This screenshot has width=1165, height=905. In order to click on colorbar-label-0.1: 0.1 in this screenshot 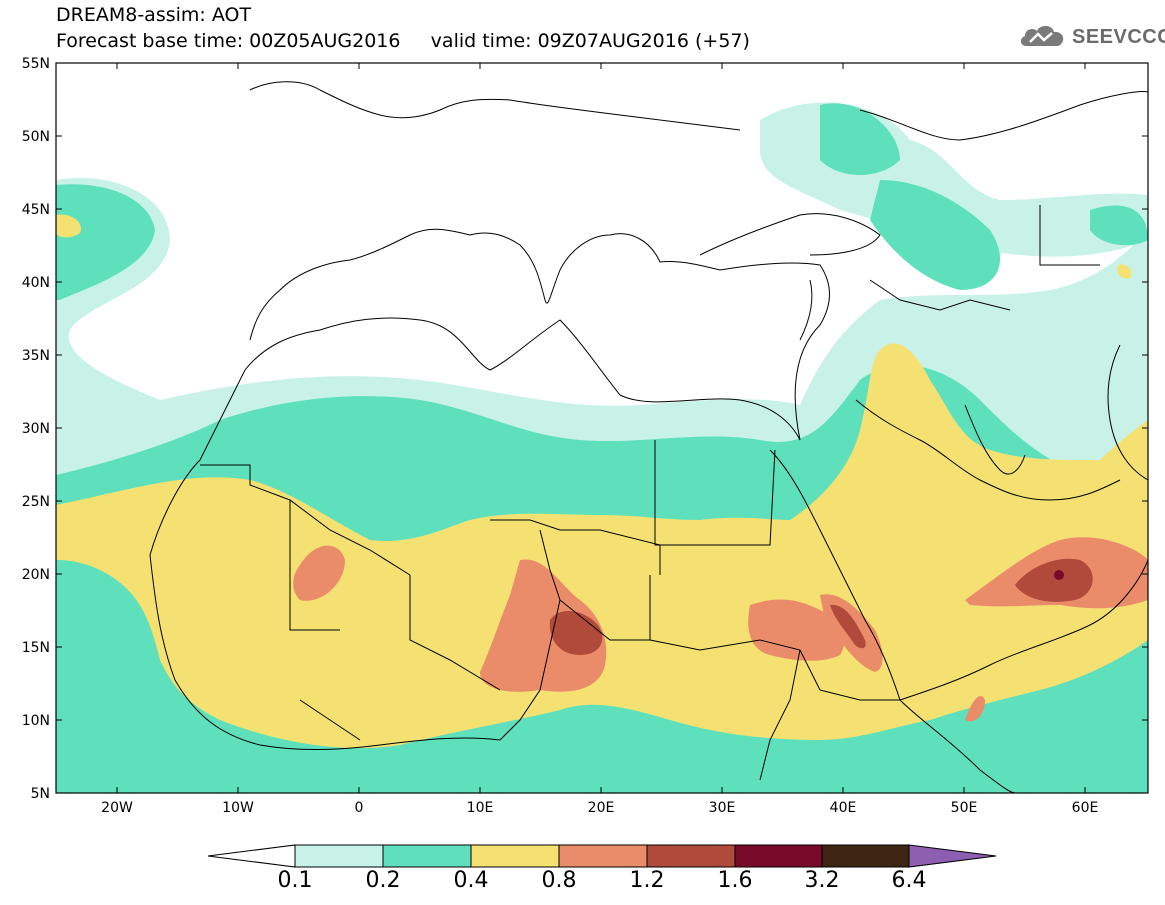, I will do `click(295, 880)`.